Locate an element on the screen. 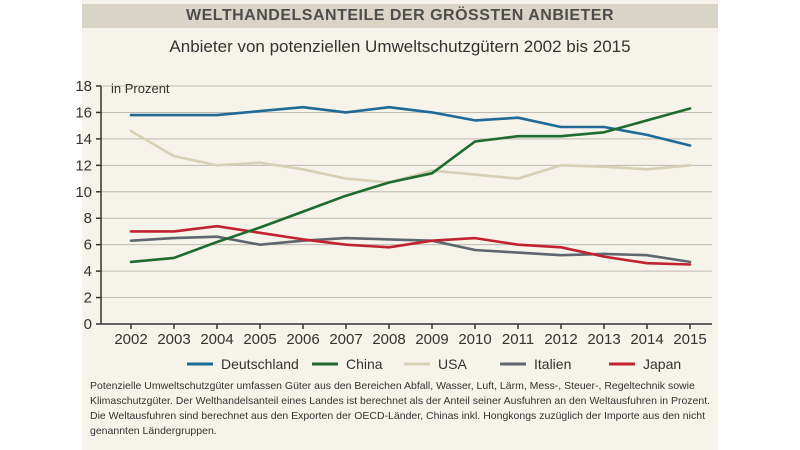 The width and height of the screenshot is (800, 450). y-axis-label: in Prozent is located at coordinates (140, 88).